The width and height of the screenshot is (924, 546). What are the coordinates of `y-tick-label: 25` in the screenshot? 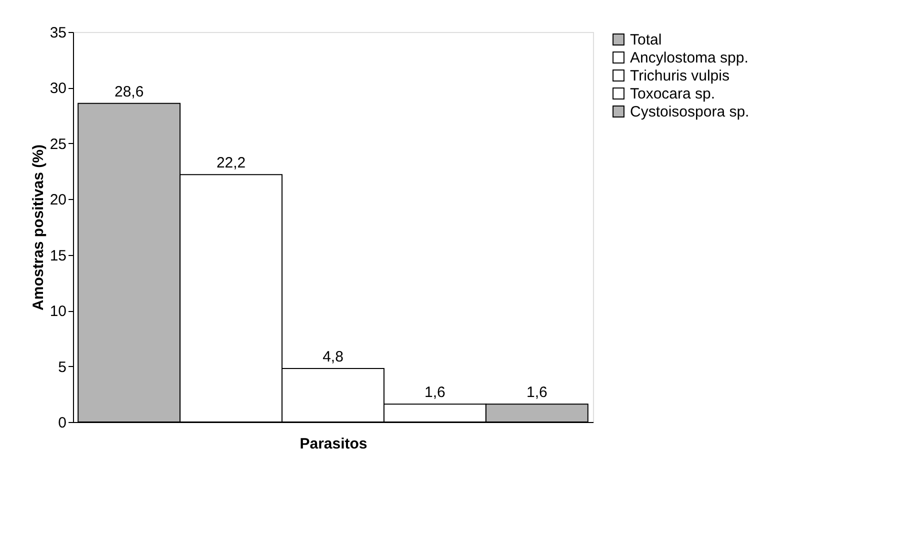 It's located at (58, 144).